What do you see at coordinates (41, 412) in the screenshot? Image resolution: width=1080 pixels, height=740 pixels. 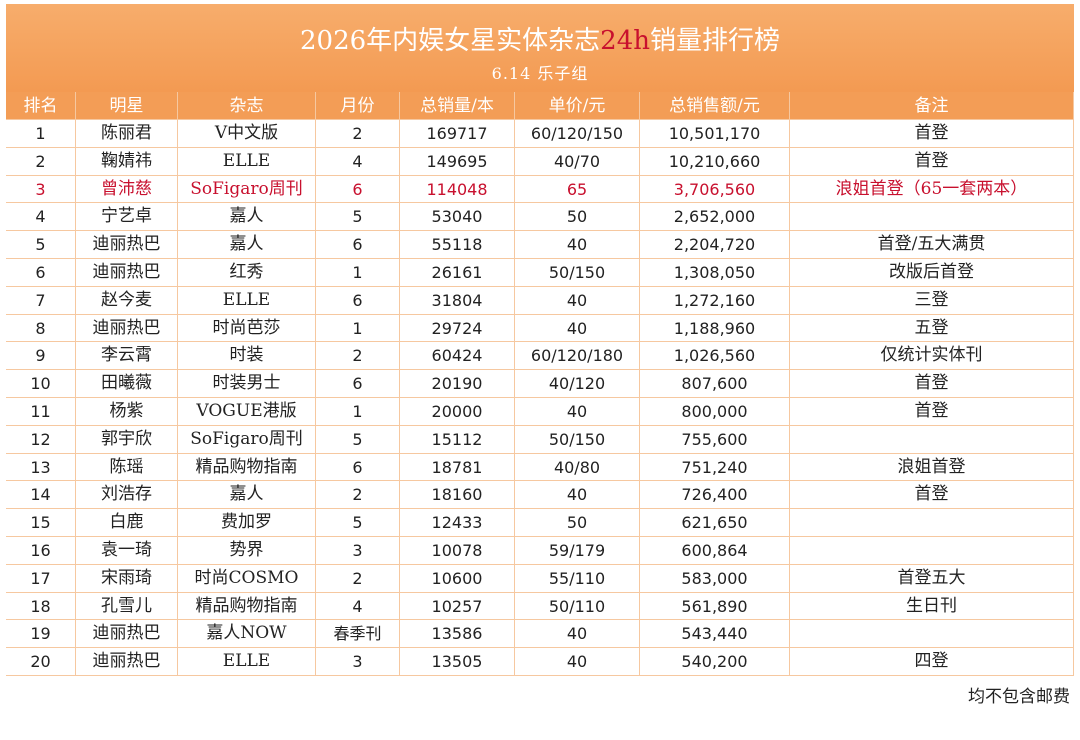 I see `table-cell: 11` at bounding box center [41, 412].